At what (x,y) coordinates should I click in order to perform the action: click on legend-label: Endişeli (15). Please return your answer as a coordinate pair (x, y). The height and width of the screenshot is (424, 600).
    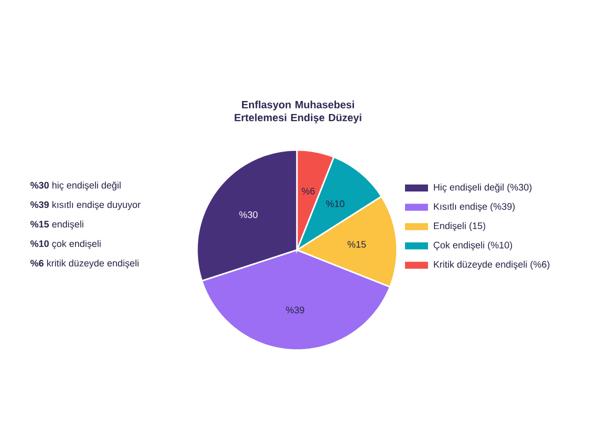
    Looking at the image, I should click on (460, 227).